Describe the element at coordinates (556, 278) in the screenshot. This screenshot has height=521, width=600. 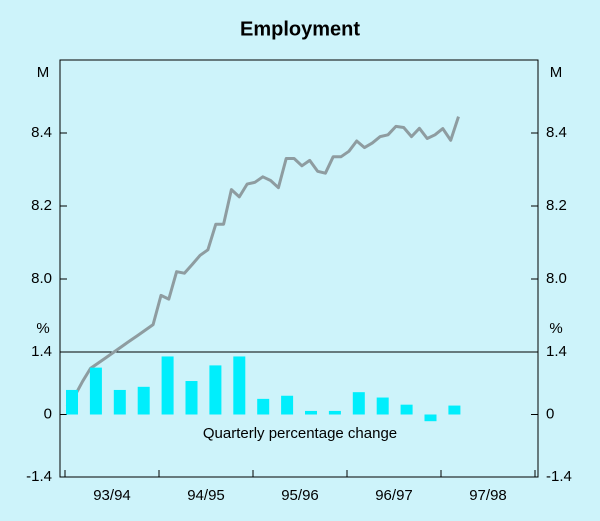
I see `y2-tick-label: 8.0` at that location.